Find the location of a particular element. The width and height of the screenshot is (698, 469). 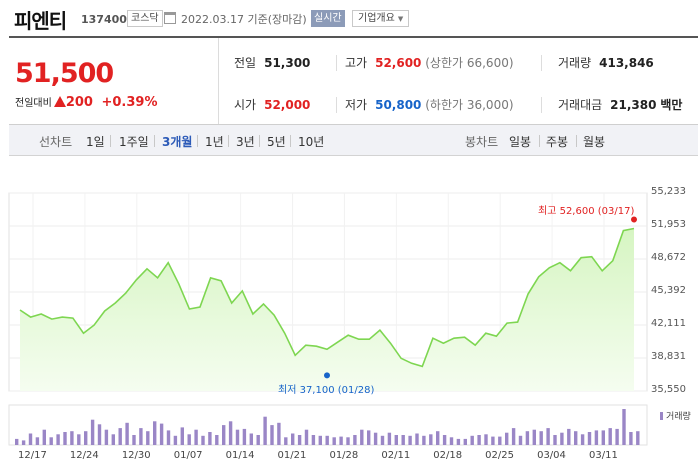

x-tick-label: 01/21 is located at coordinates (292, 455).